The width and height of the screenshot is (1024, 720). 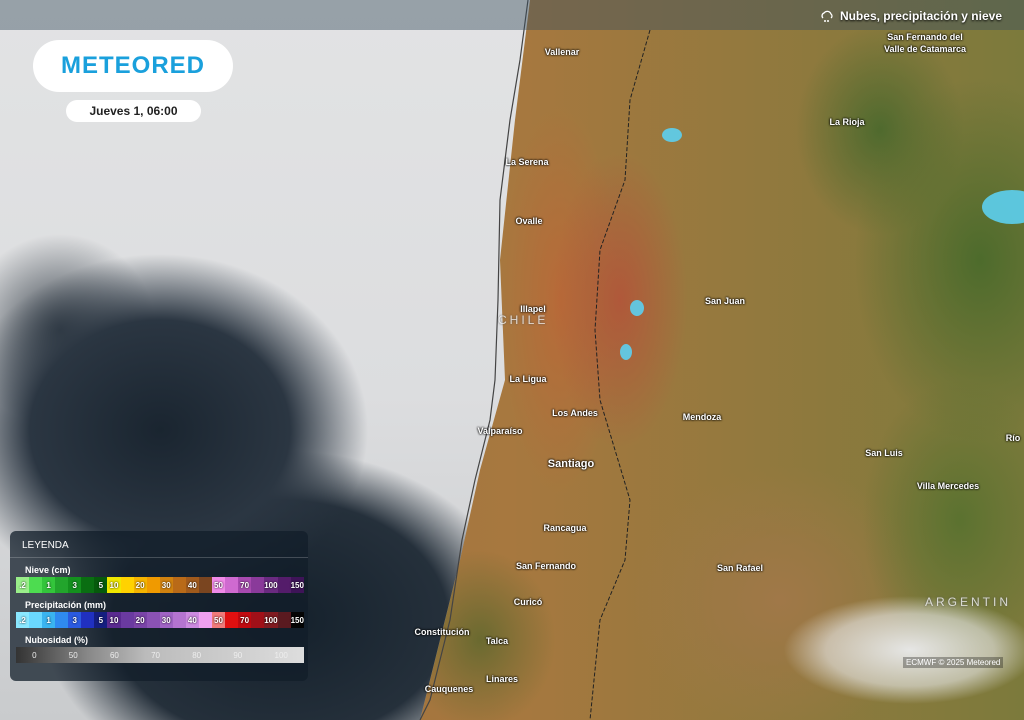 I want to click on city-label: Villa Mercedes, so click(x=948, y=486).